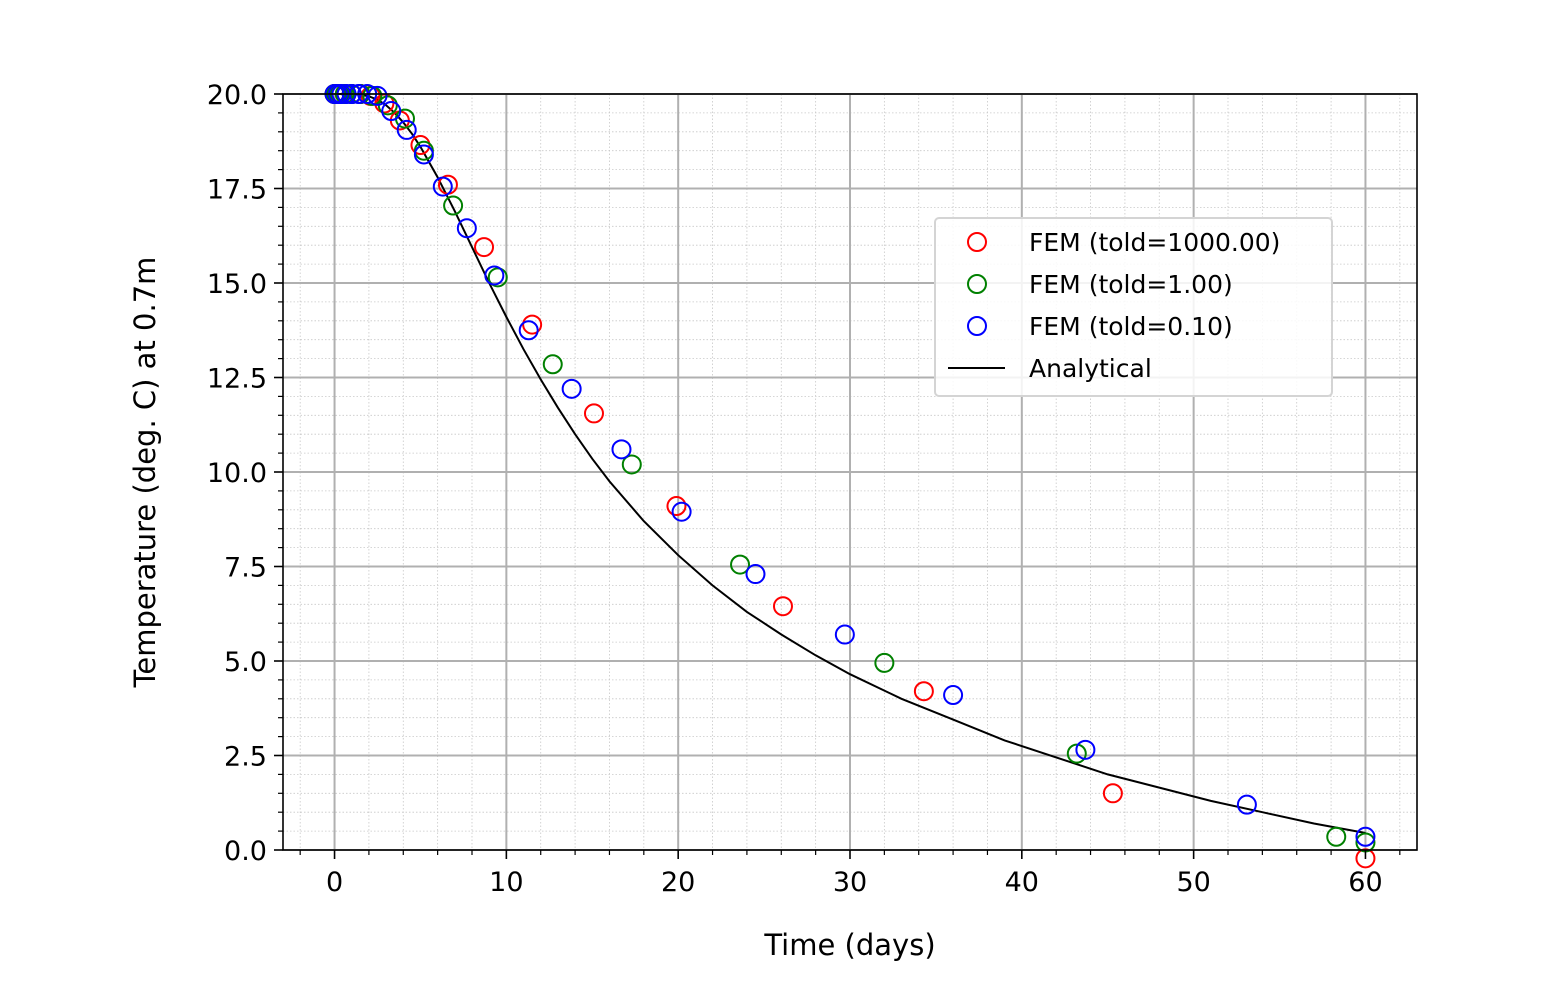 This screenshot has width=1559, height=996. Describe the element at coordinates (237, 284) in the screenshot. I see `y-tick-label: 15.0` at that location.